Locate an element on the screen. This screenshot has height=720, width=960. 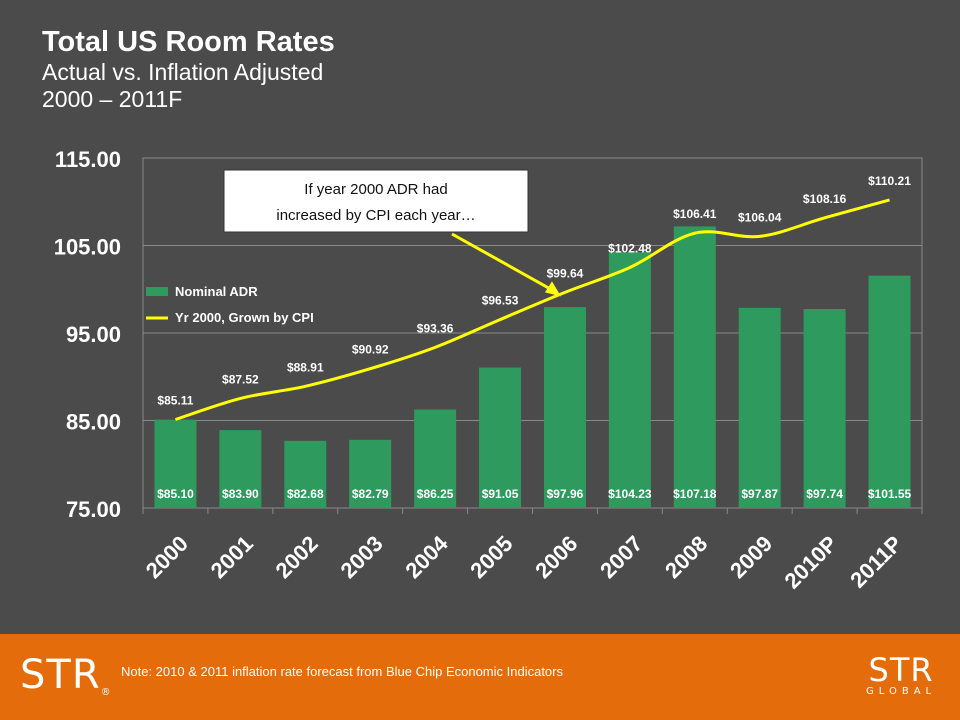
line-label: $88.91 is located at coordinates (305, 367).